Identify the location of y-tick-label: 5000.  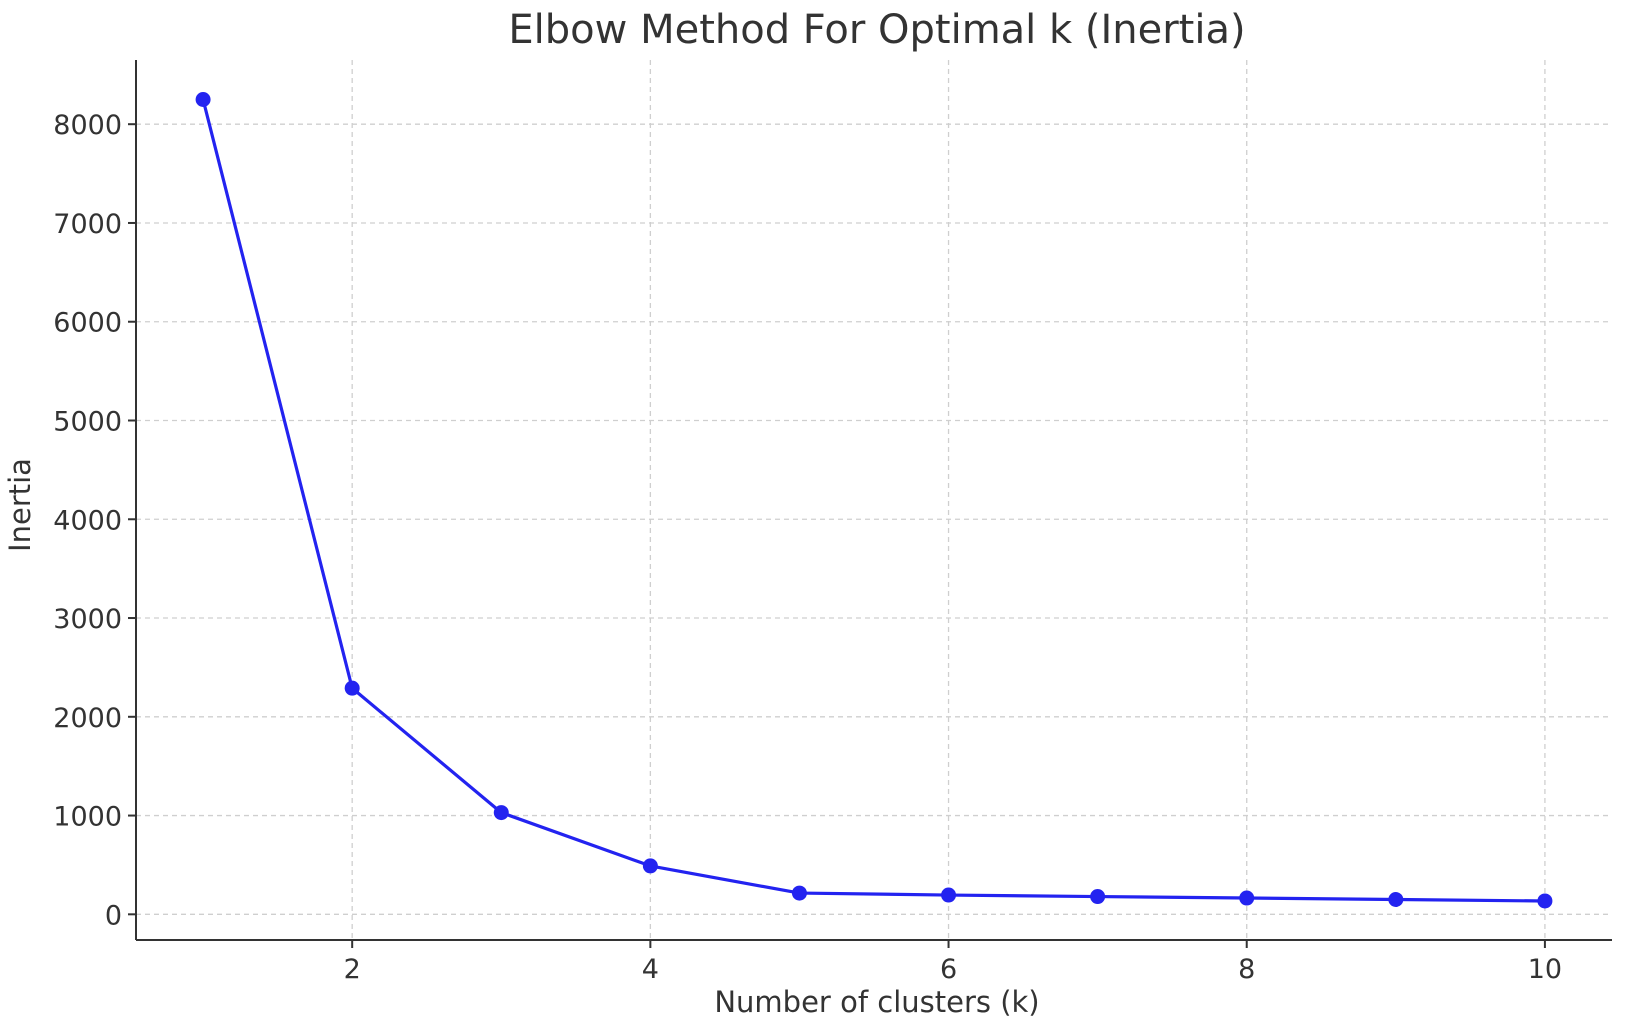
(87, 421).